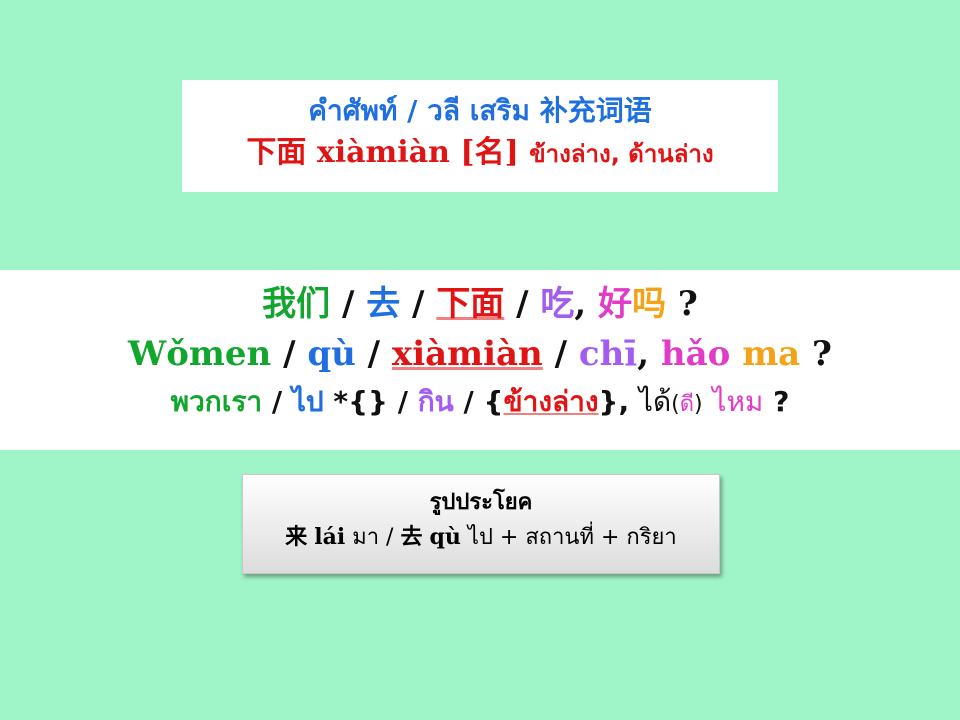 The image size is (960, 720). I want to click on vocab-heading: คำศัพท์ / วลี เสริม 补充词语, so click(480, 111).